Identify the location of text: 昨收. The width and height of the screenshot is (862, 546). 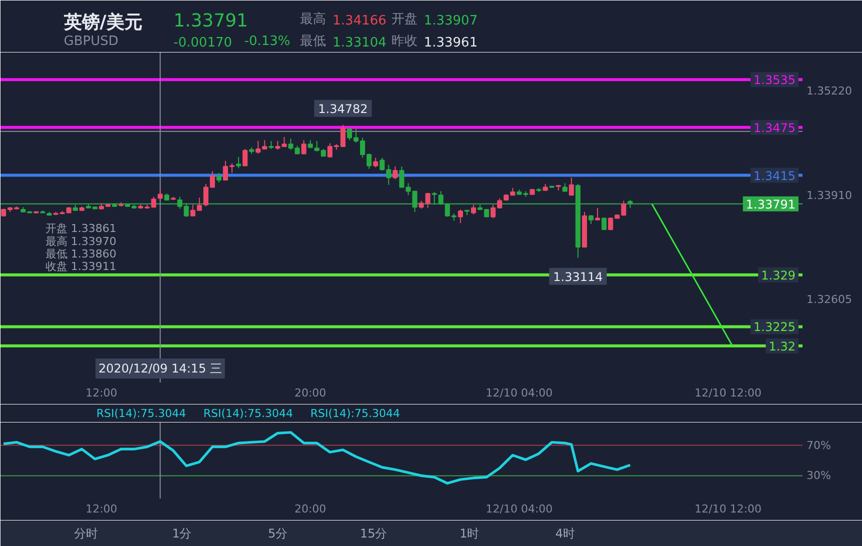
(404, 41).